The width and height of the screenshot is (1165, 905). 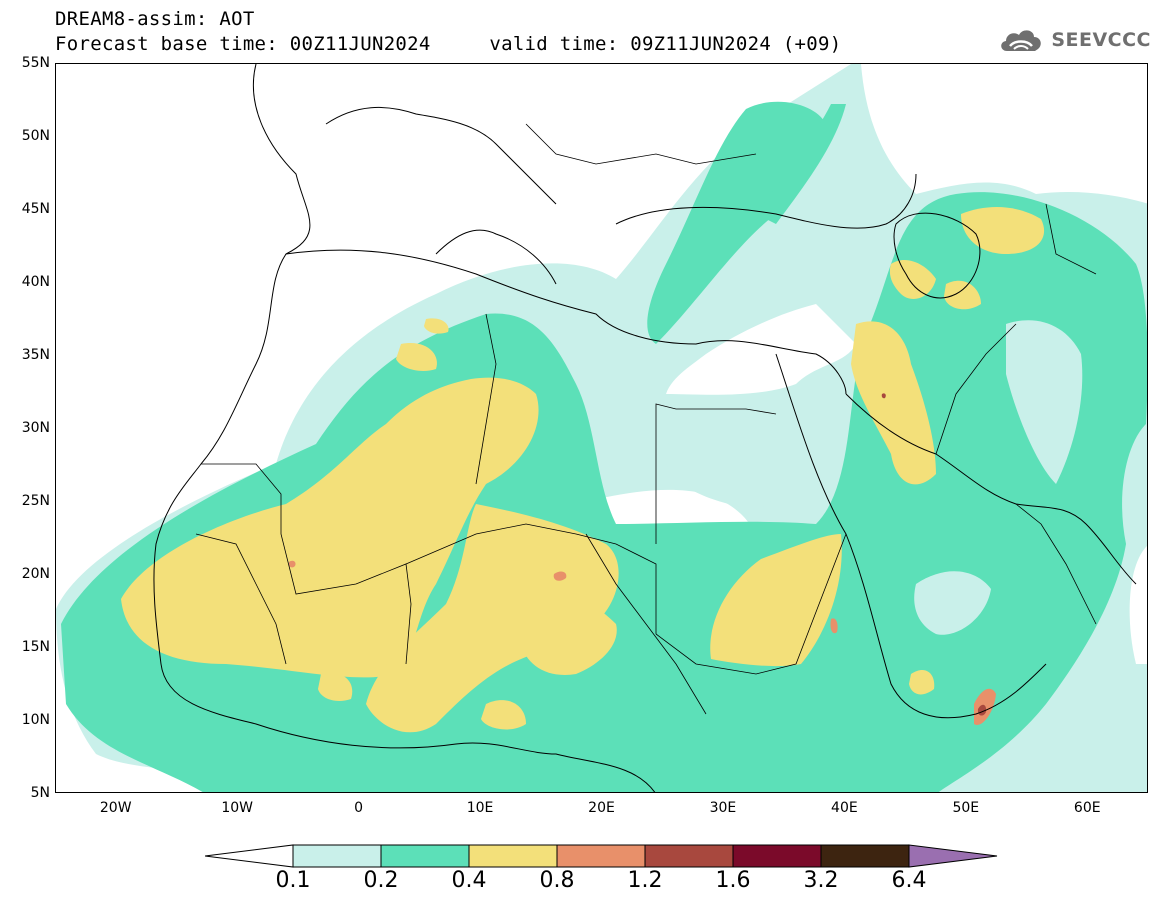 I want to click on cloud-icon, so click(x=1021, y=40).